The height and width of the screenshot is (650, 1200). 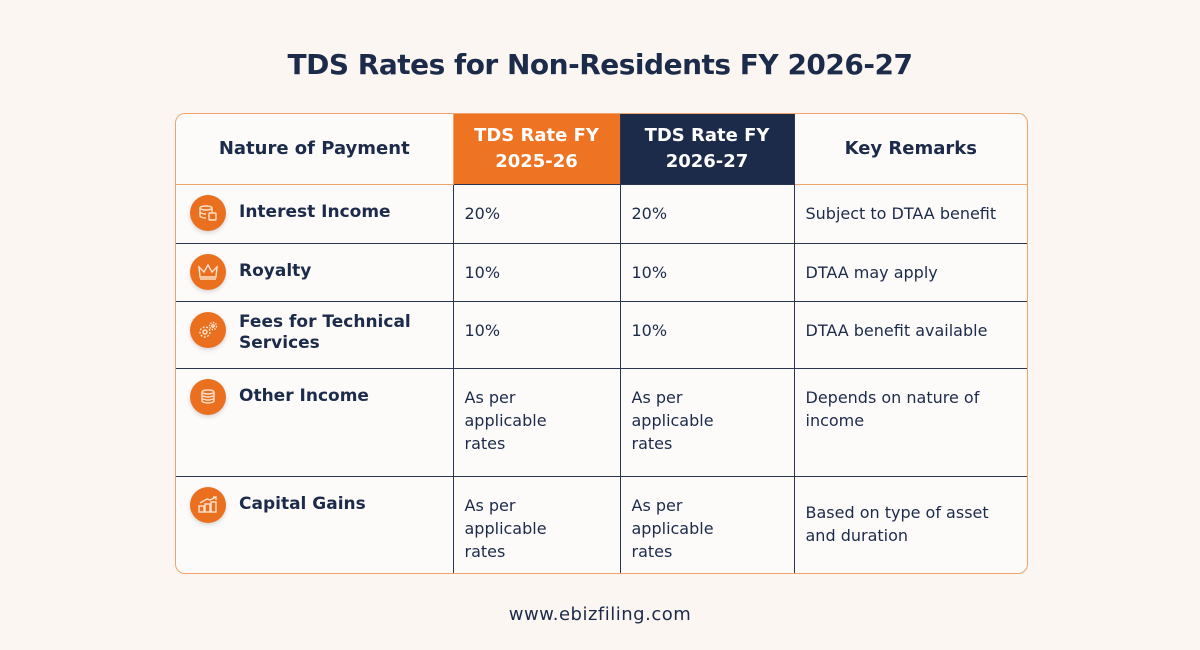 What do you see at coordinates (600, 64) in the screenshot?
I see `page-title: TDS Rates for Non-Residents FY 2026-27` at bounding box center [600, 64].